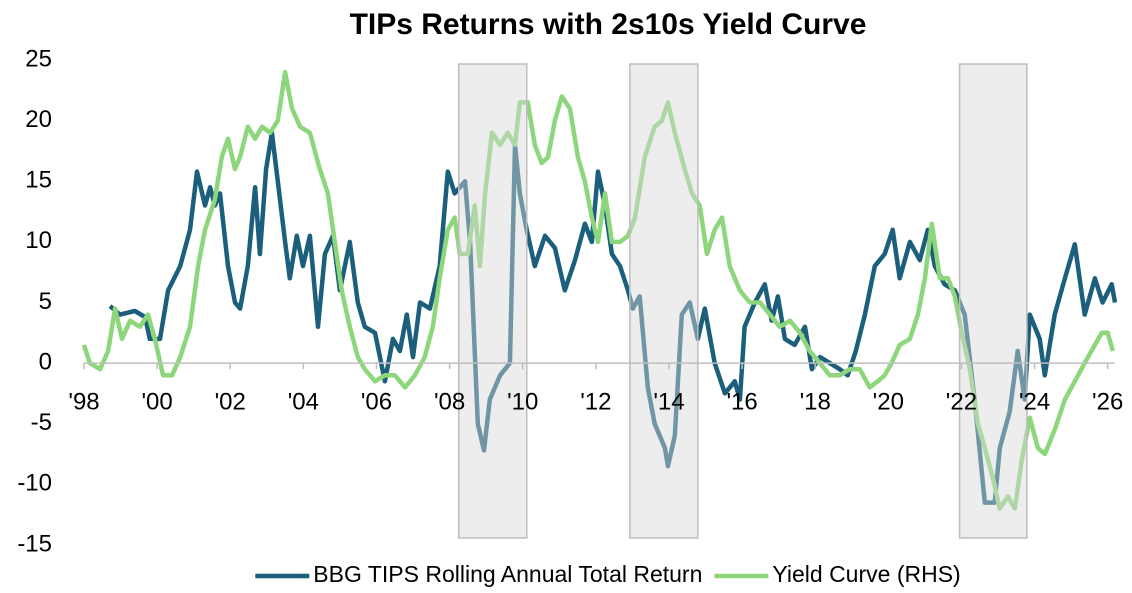 This screenshot has height=593, width=1132. Describe the element at coordinates (815, 401) in the screenshot. I see `x-tick-label: '18` at that location.